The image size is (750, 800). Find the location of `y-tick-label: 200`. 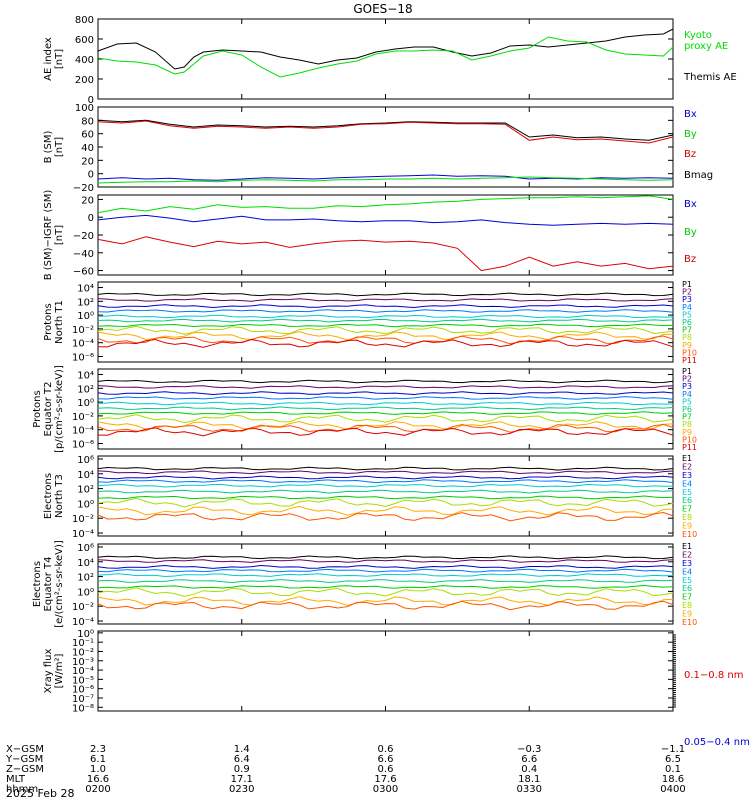

y-tick-label: 200 is located at coordinates (84, 80).